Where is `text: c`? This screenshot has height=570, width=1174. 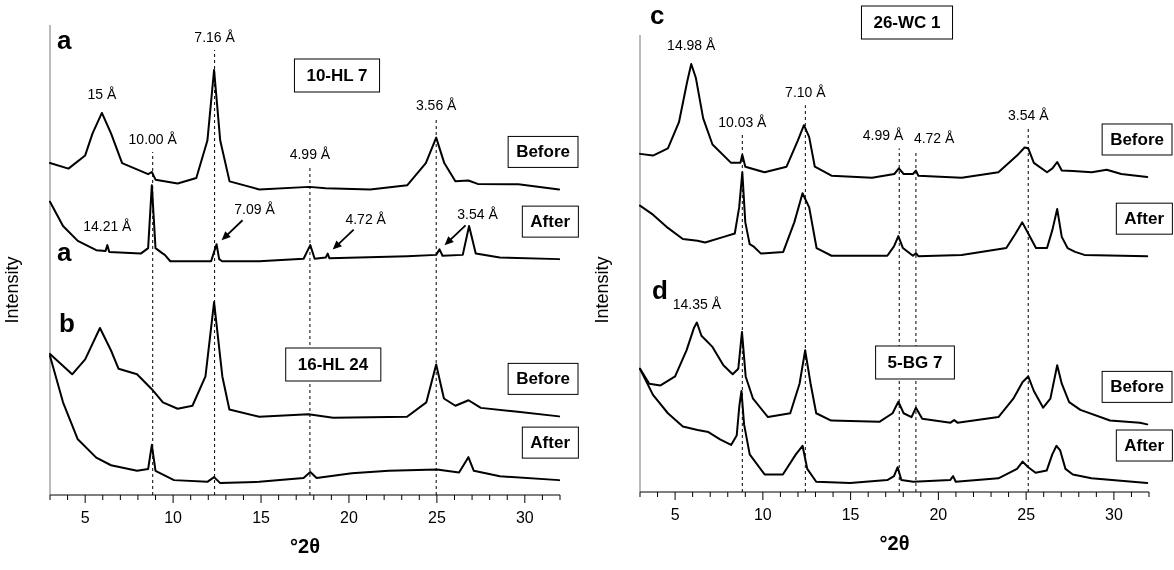 text: c is located at coordinates (657, 15).